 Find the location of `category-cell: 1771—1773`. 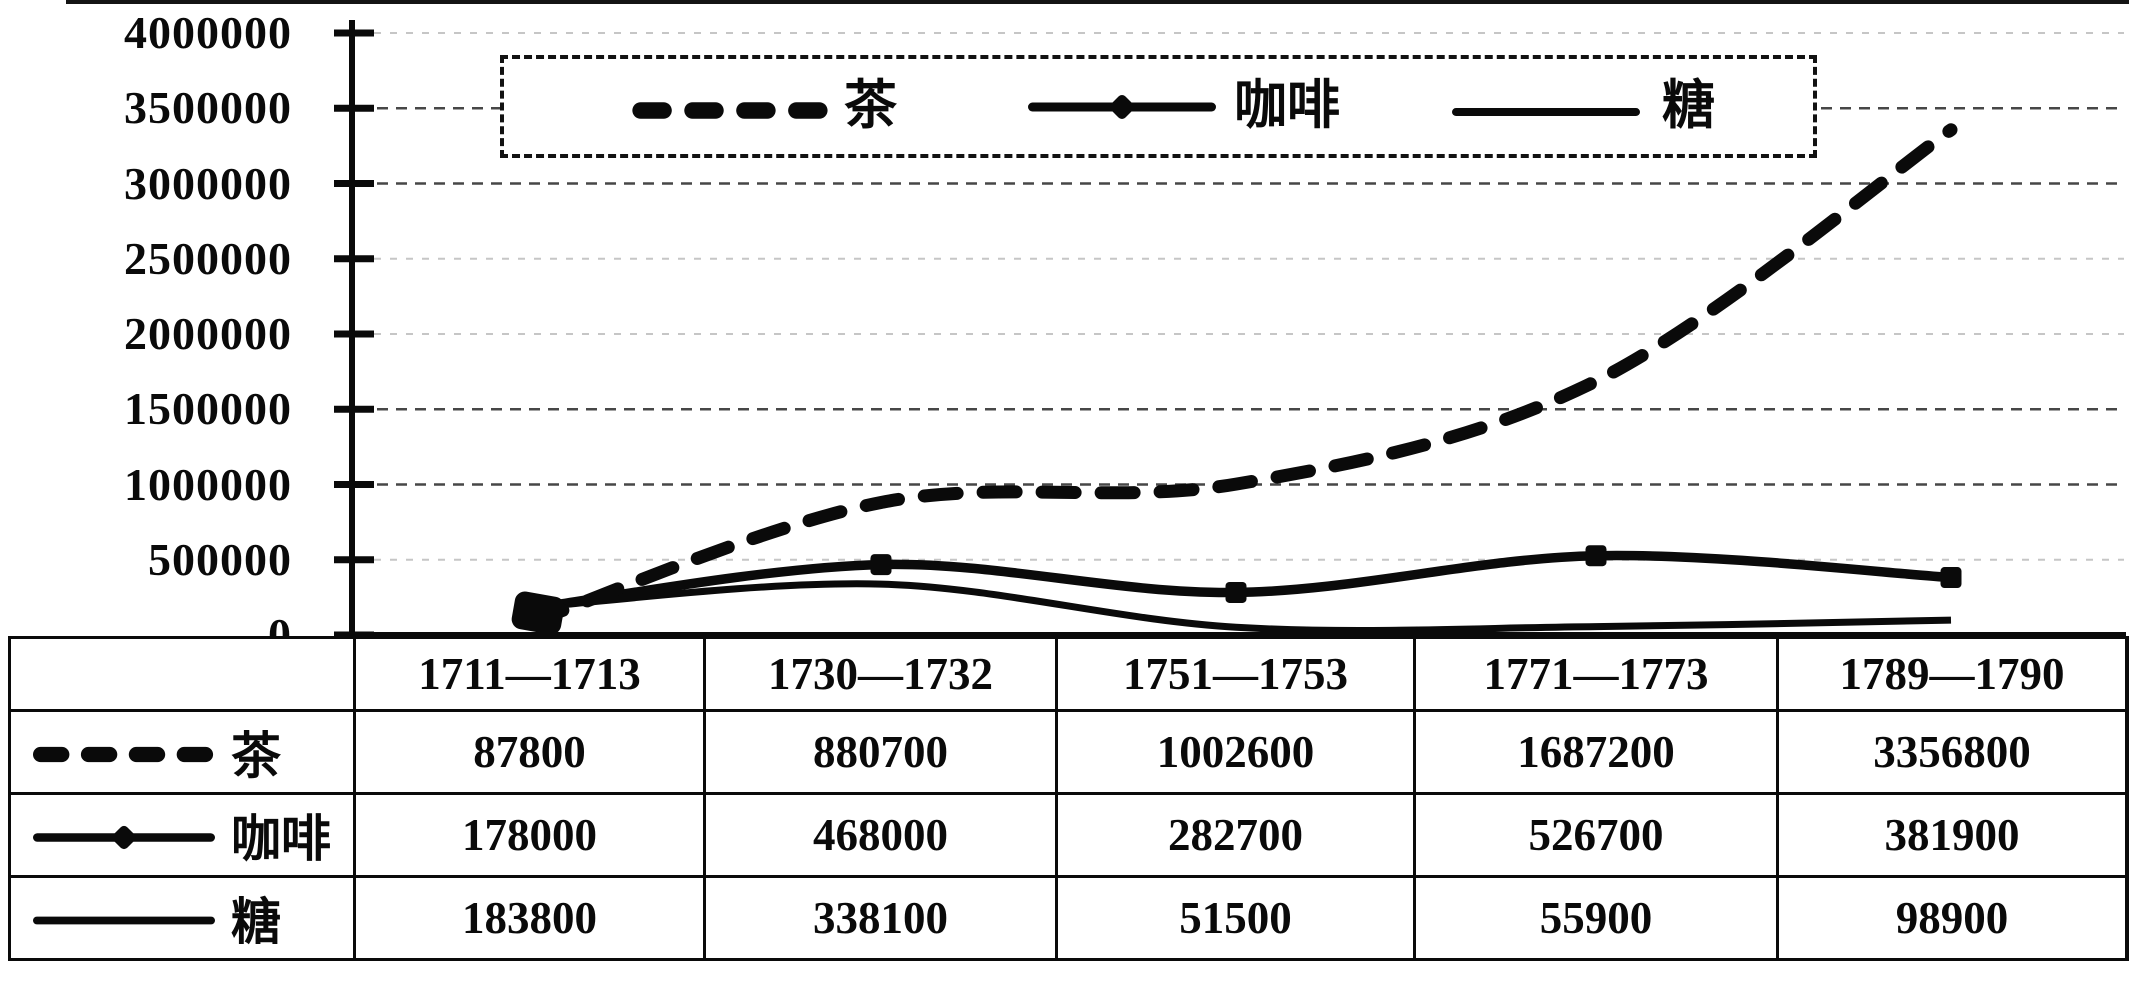

category-cell: 1771—1773 is located at coordinates (1596, 674).